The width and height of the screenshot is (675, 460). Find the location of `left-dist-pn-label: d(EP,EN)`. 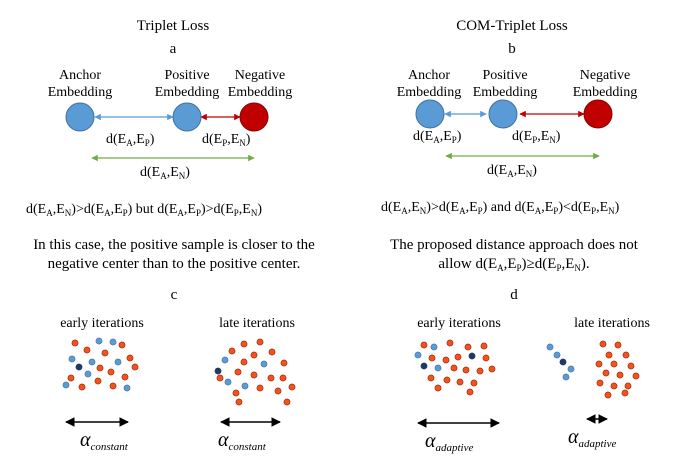

left-dist-pn-label: d(EP,EN) is located at coordinates (226, 140).